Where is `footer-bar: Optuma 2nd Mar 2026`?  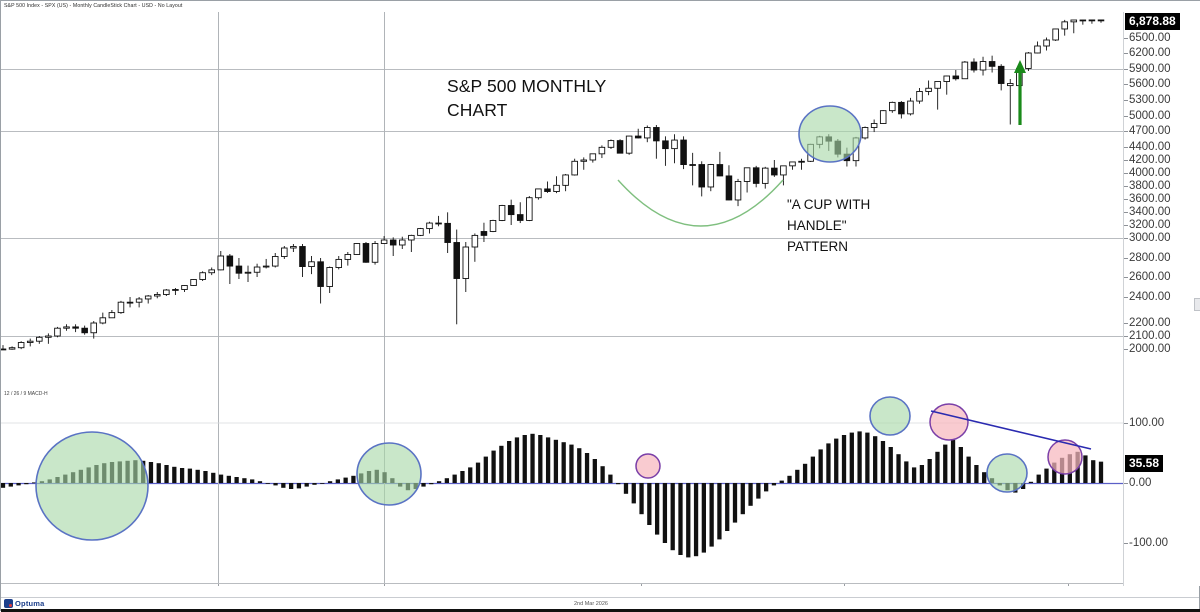 footer-bar: Optuma 2nd Mar 2026 is located at coordinates (600, 604).